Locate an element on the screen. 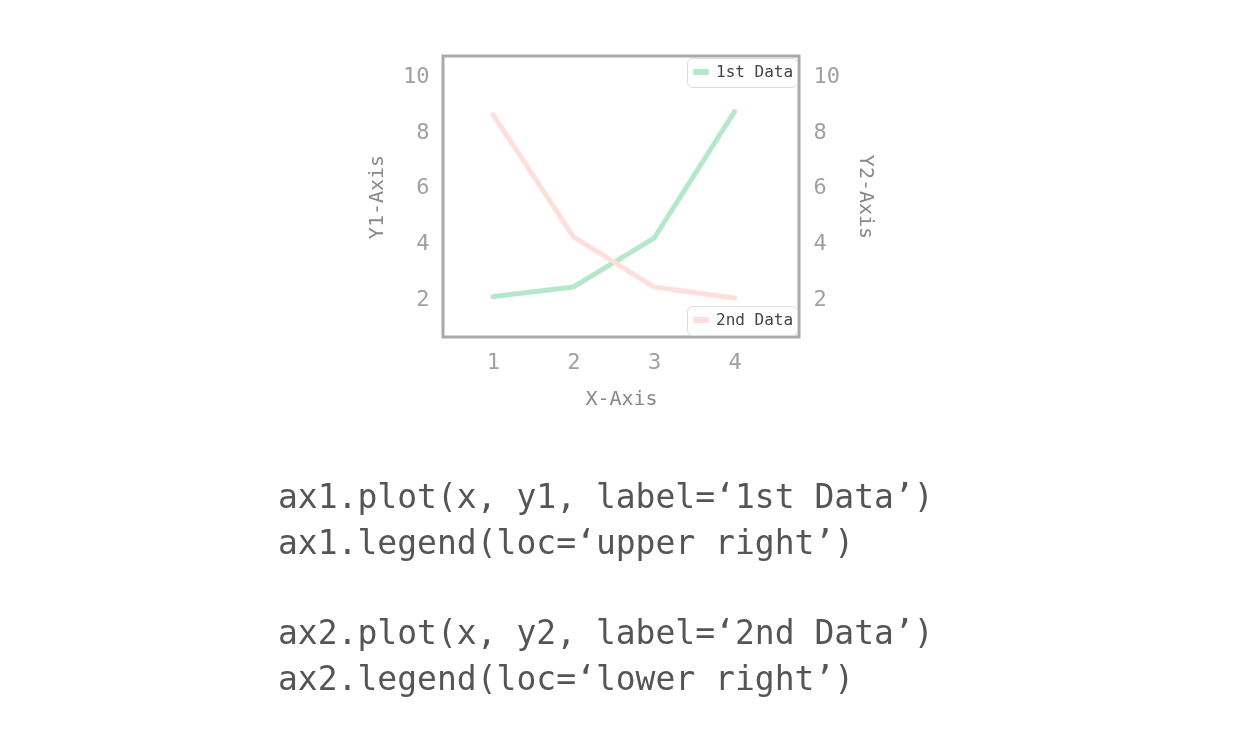  x-tick-label: 4 is located at coordinates (735, 361).